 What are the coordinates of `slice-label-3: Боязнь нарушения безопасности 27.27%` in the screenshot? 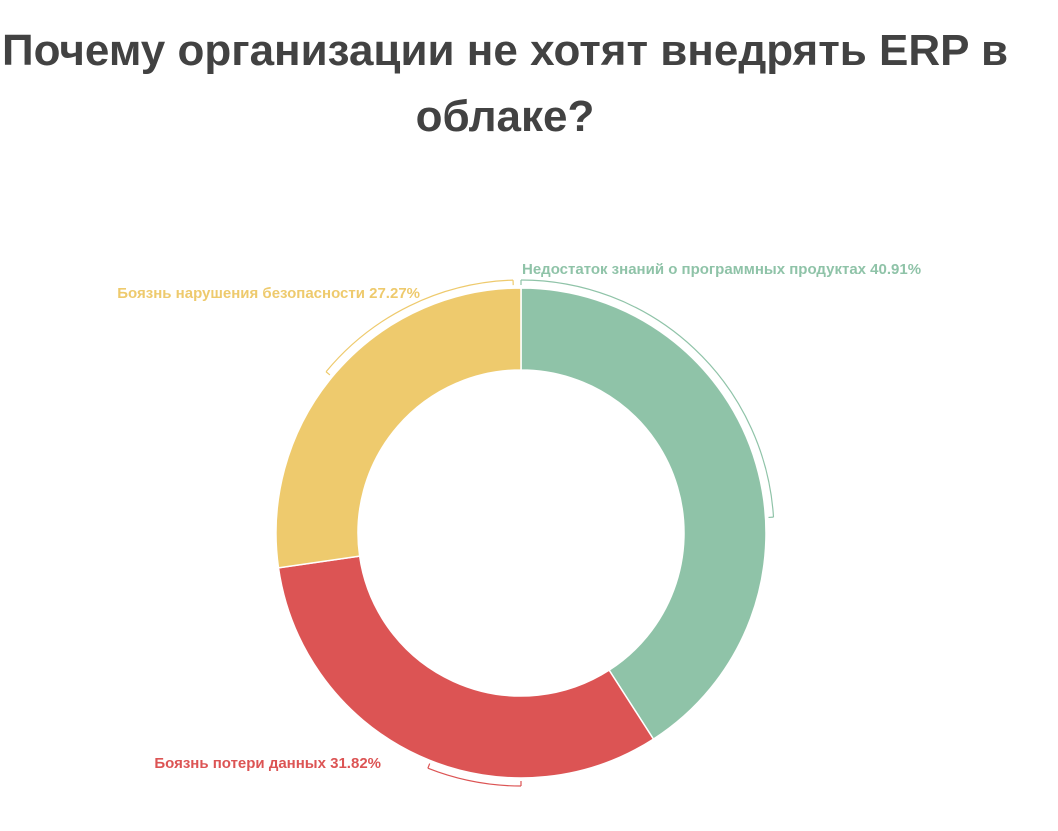 It's located at (268, 293).